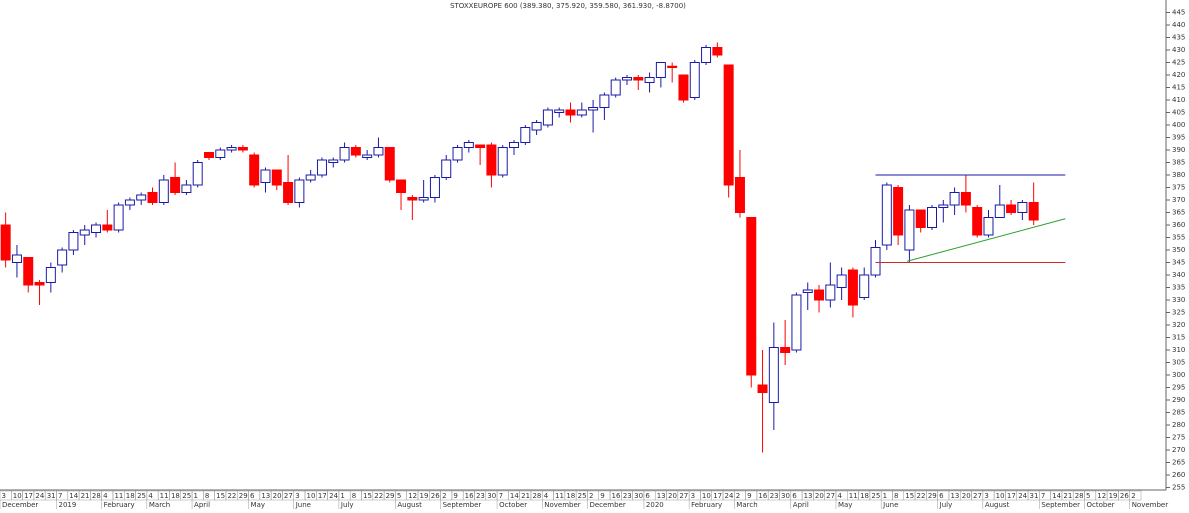 The height and width of the screenshot is (513, 1189). Describe the element at coordinates (885, 496) in the screenshot. I see `x-tick-label: 1` at that location.